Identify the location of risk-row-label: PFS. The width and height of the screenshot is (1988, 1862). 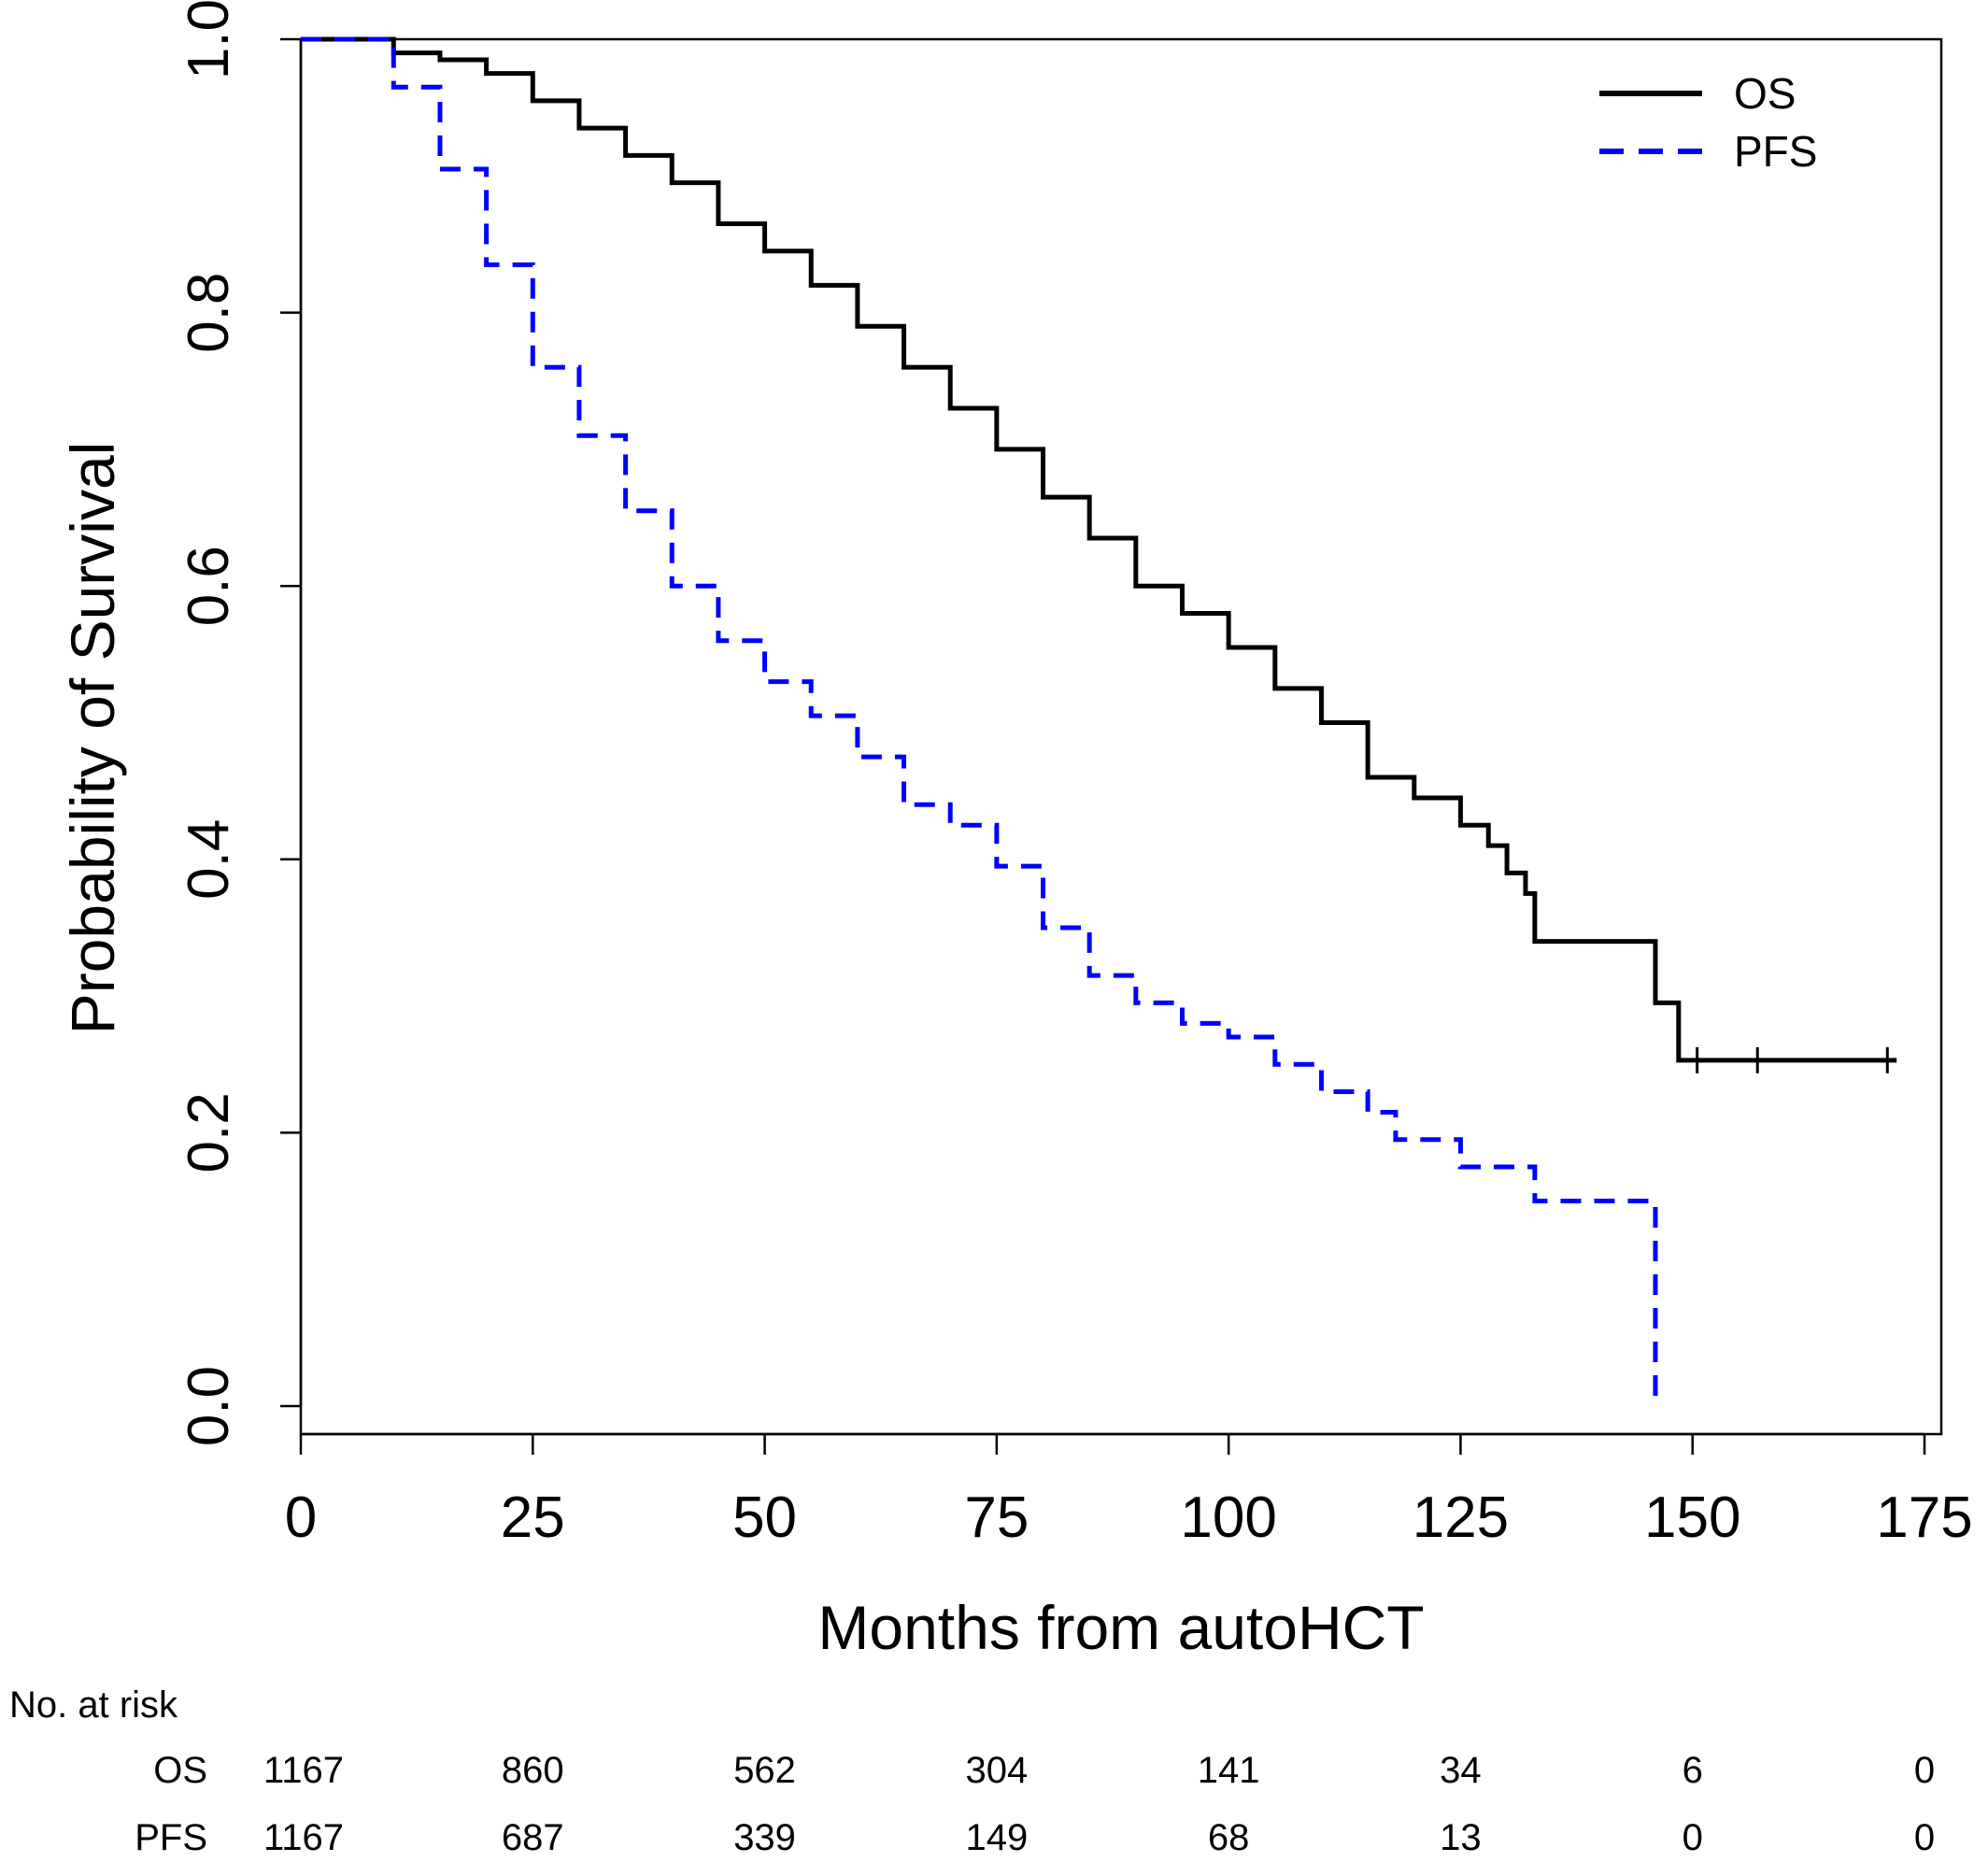
(171, 1837).